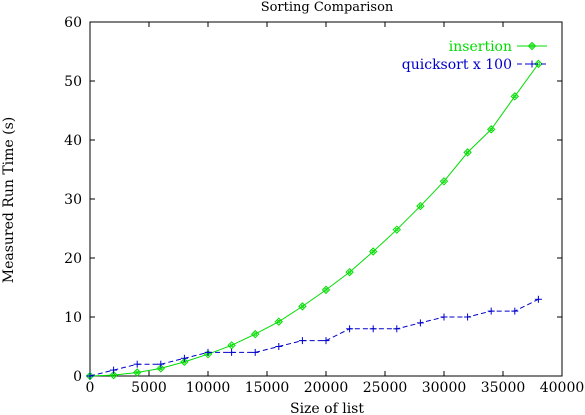 Image resolution: width=585 pixels, height=415 pixels. Describe the element at coordinates (90, 388) in the screenshot. I see `x-tick-label: 0` at that location.